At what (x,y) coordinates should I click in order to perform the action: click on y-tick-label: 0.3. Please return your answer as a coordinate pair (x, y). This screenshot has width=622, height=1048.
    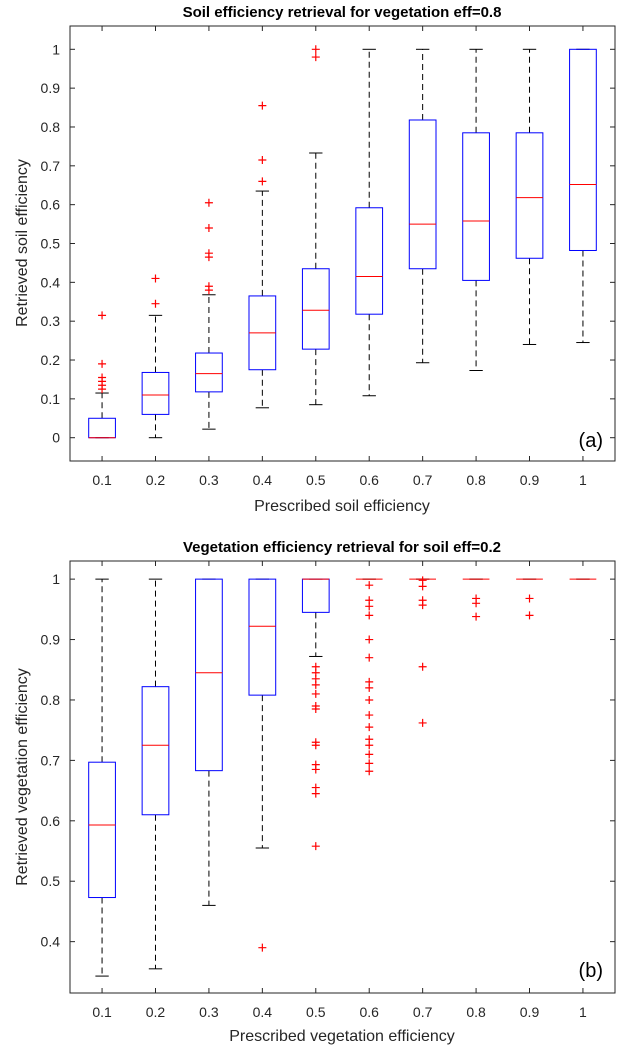
    Looking at the image, I should click on (51, 321).